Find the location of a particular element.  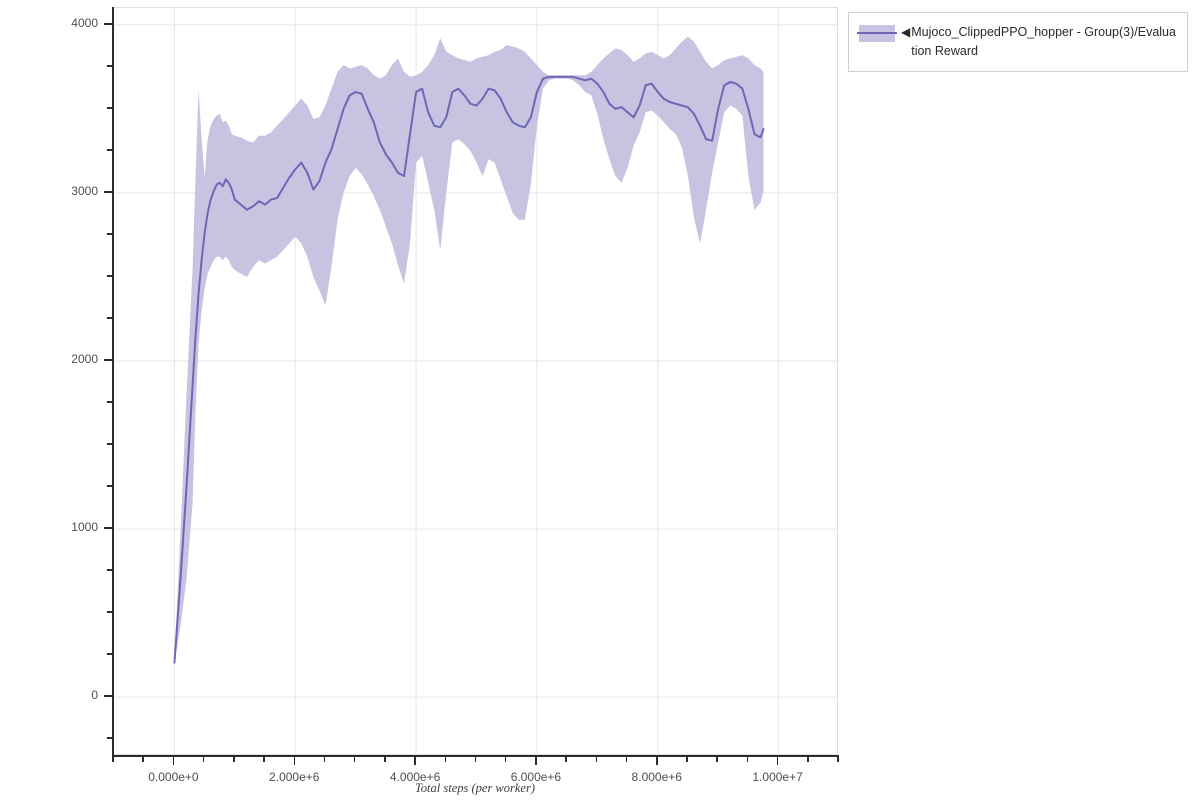

x-tick-label: 0.000e+0 is located at coordinates (173, 777).